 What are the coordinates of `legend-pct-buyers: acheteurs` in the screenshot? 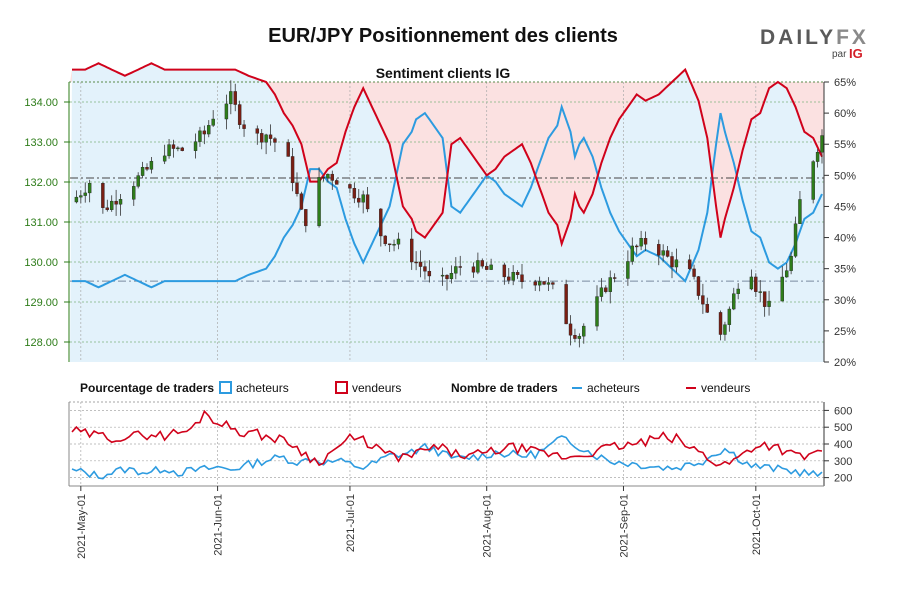 It's located at (262, 388).